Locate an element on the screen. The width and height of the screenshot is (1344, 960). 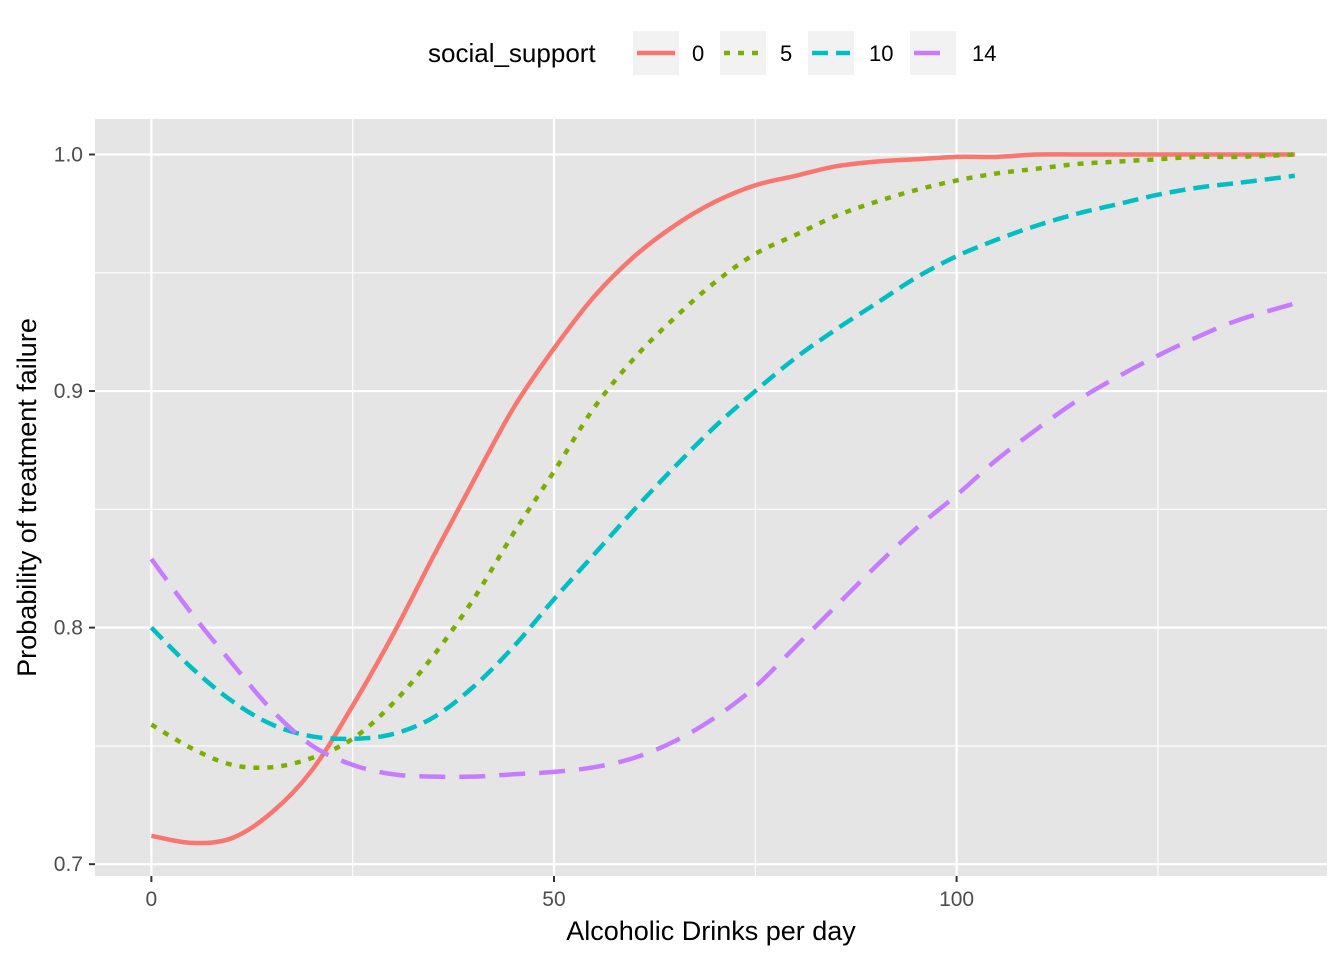
legend-items: 0 5 10 14 is located at coordinates (814, 53).